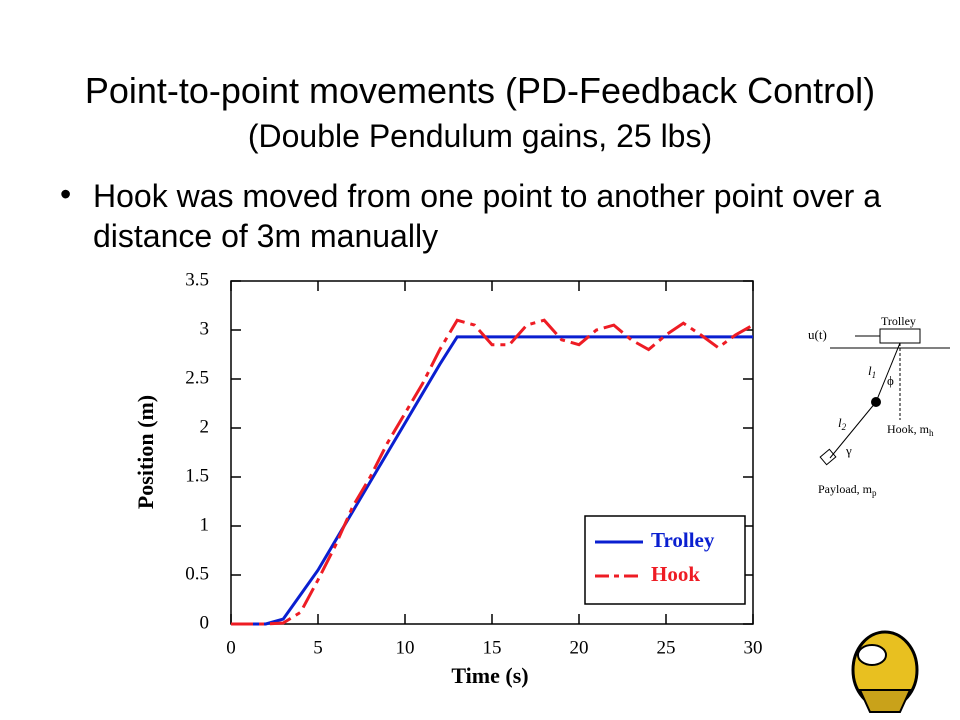 The height and width of the screenshot is (720, 960). I want to click on x-tick-label: 30, so click(753, 647).